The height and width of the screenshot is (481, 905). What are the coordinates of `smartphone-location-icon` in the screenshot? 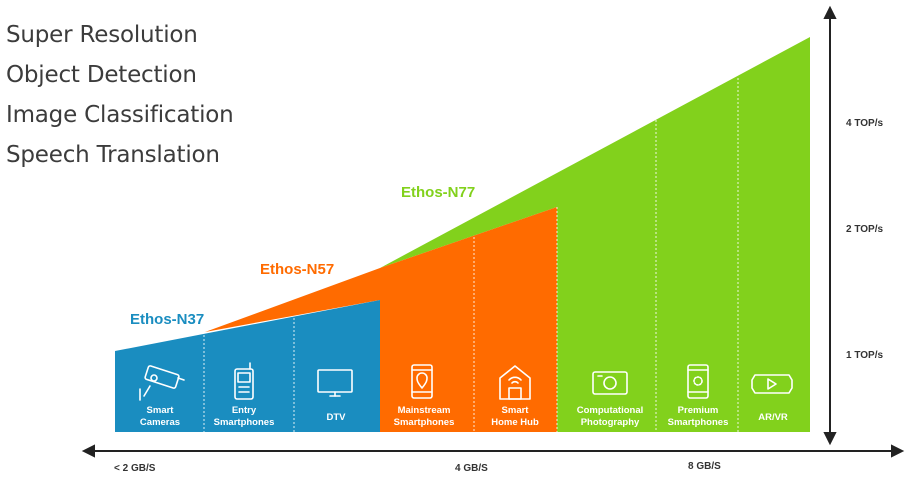 It's located at (422, 381).